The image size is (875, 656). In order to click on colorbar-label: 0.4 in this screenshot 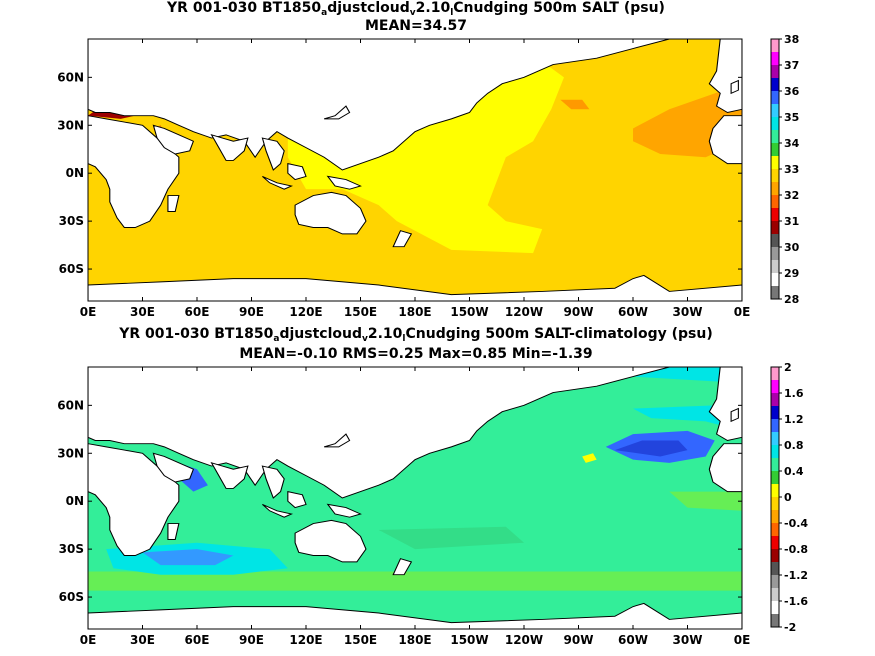, I will do `click(794, 471)`.